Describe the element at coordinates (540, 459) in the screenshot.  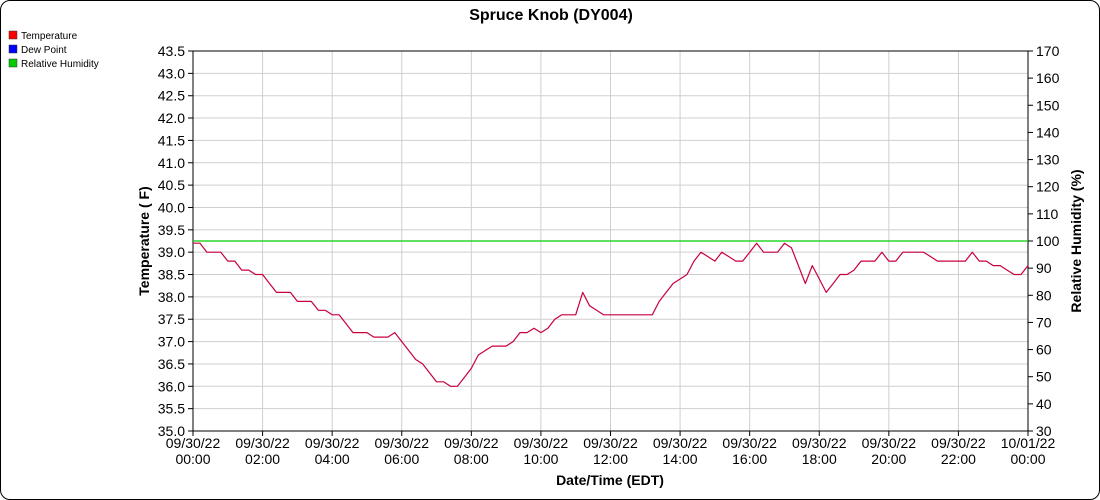
I see `x-tick-time: 10:00` at that location.